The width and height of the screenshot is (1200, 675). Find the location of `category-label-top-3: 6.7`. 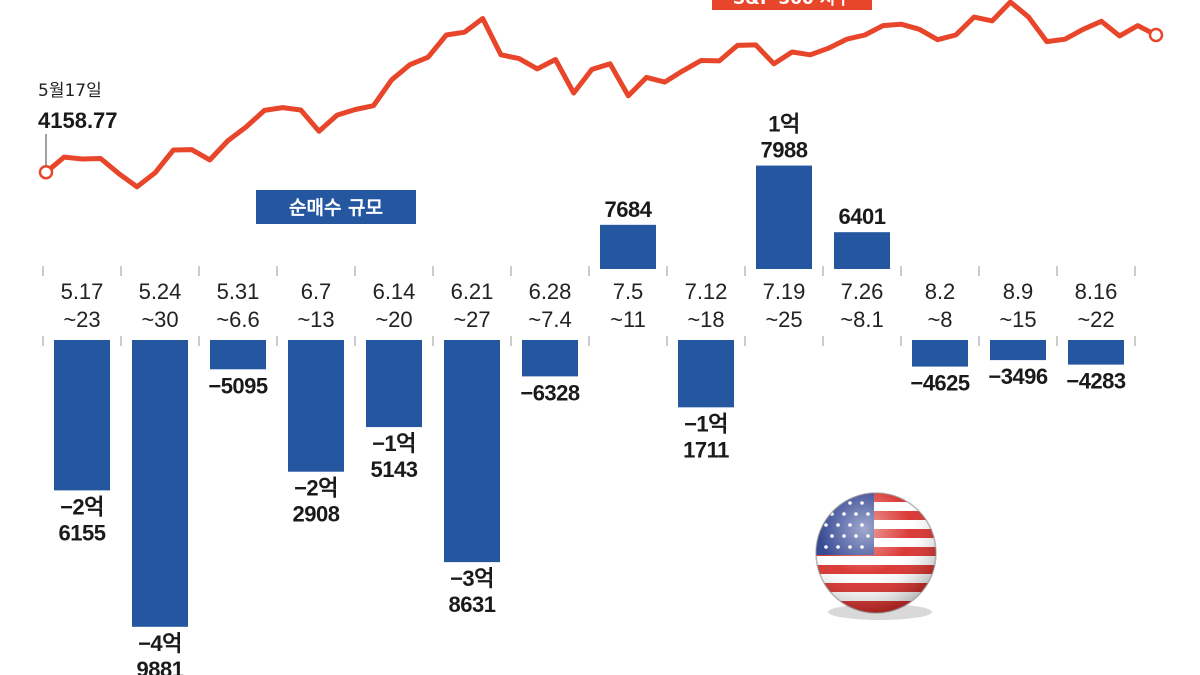

category-label-top-3: 6.7 is located at coordinates (316, 291).